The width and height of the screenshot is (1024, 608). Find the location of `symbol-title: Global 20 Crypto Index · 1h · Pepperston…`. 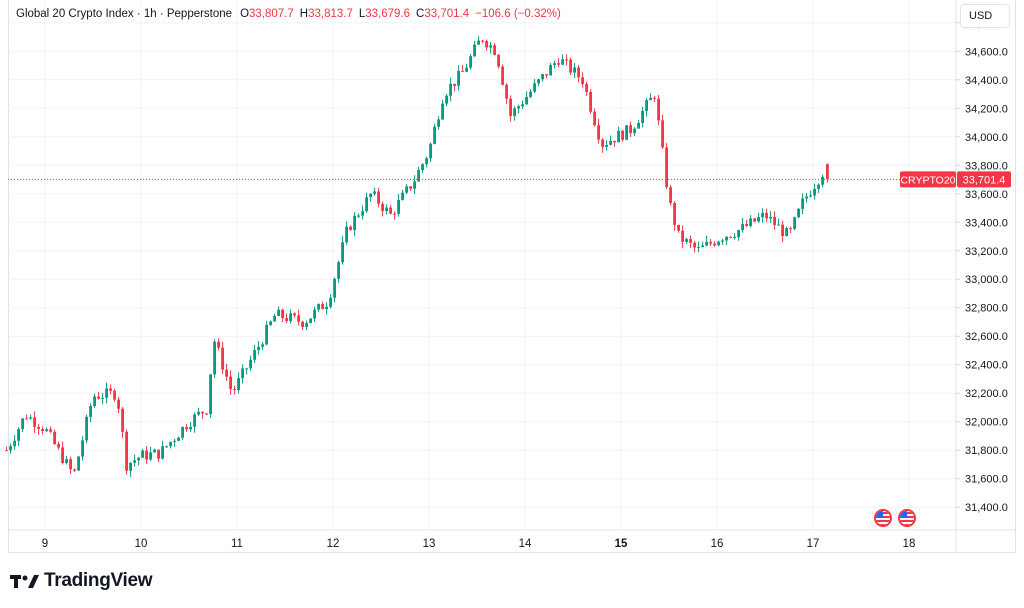

symbol-title: Global 20 Crypto Index · 1h · Pepperston… is located at coordinates (124, 14).